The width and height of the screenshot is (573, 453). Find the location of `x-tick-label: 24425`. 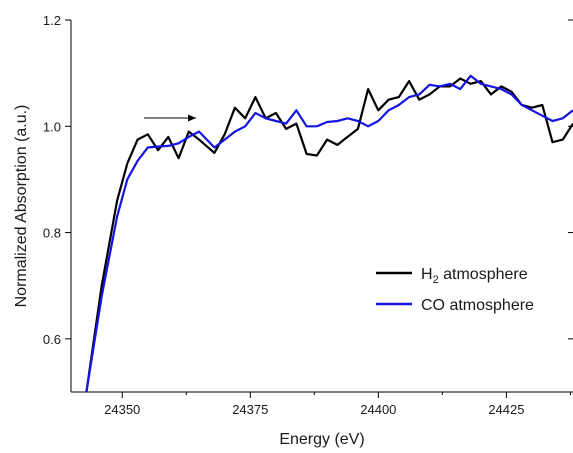

x-tick-label: 24425 is located at coordinates (506, 409).